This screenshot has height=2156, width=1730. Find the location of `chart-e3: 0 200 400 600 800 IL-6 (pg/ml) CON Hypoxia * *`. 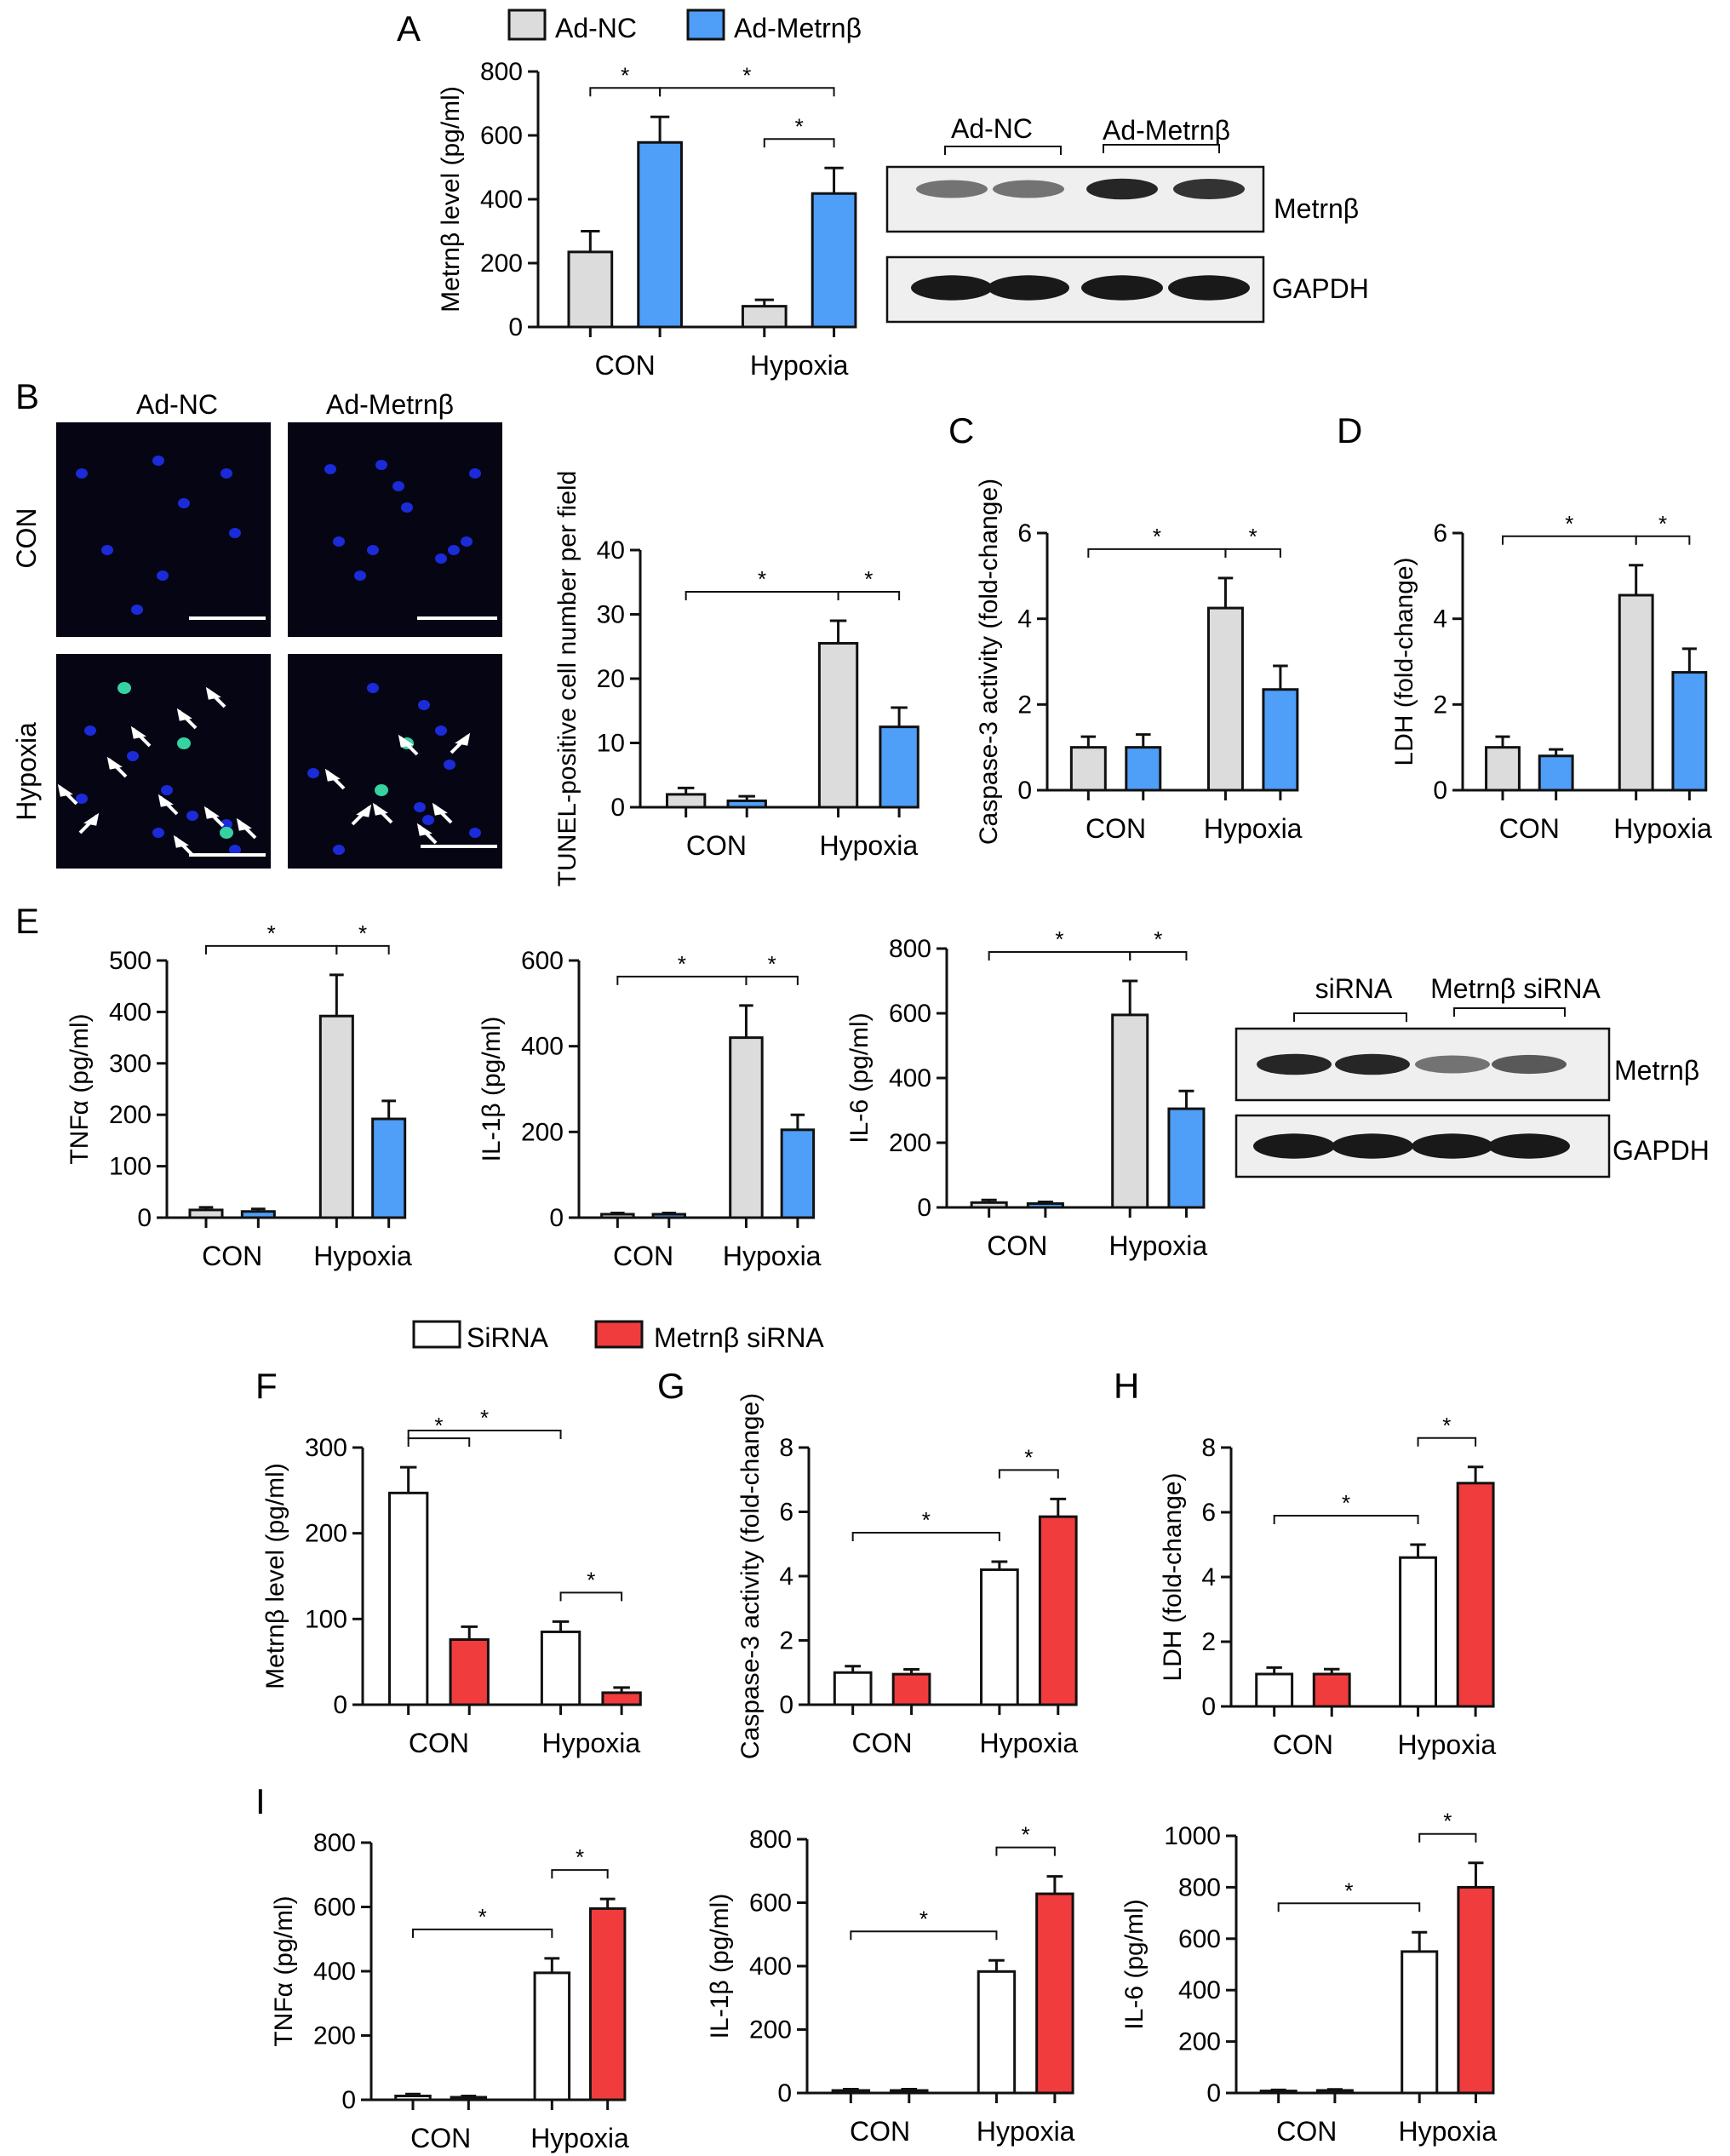

chart-e3: 0 200 400 600 800 IL-6 (pg/ml) CON Hypoxia * * is located at coordinates (1026, 1093).